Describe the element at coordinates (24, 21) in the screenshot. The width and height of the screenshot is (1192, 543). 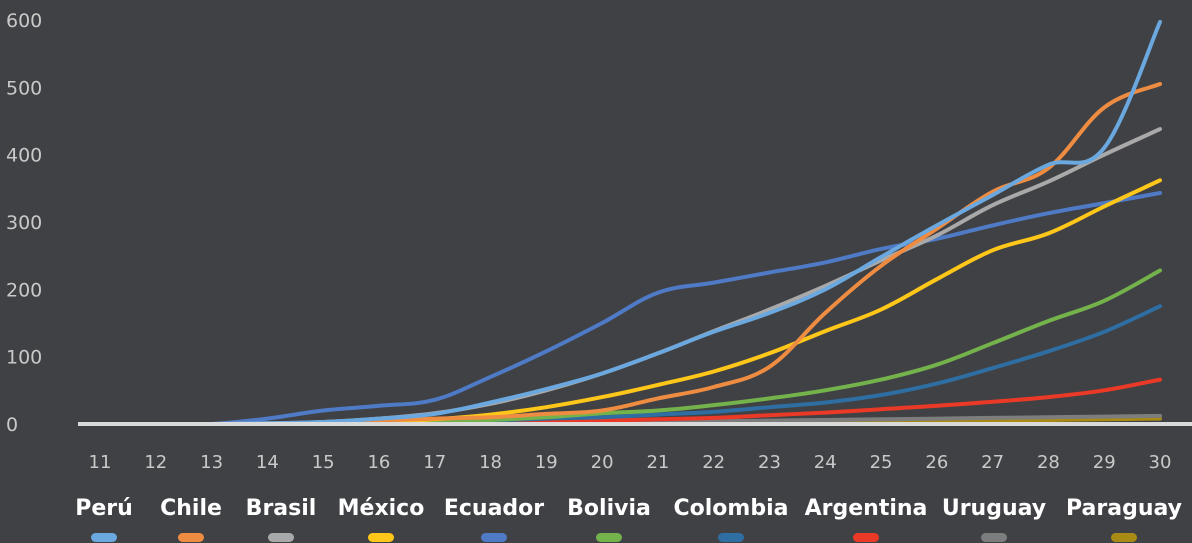
I see `y-tick-label: 600` at that location.